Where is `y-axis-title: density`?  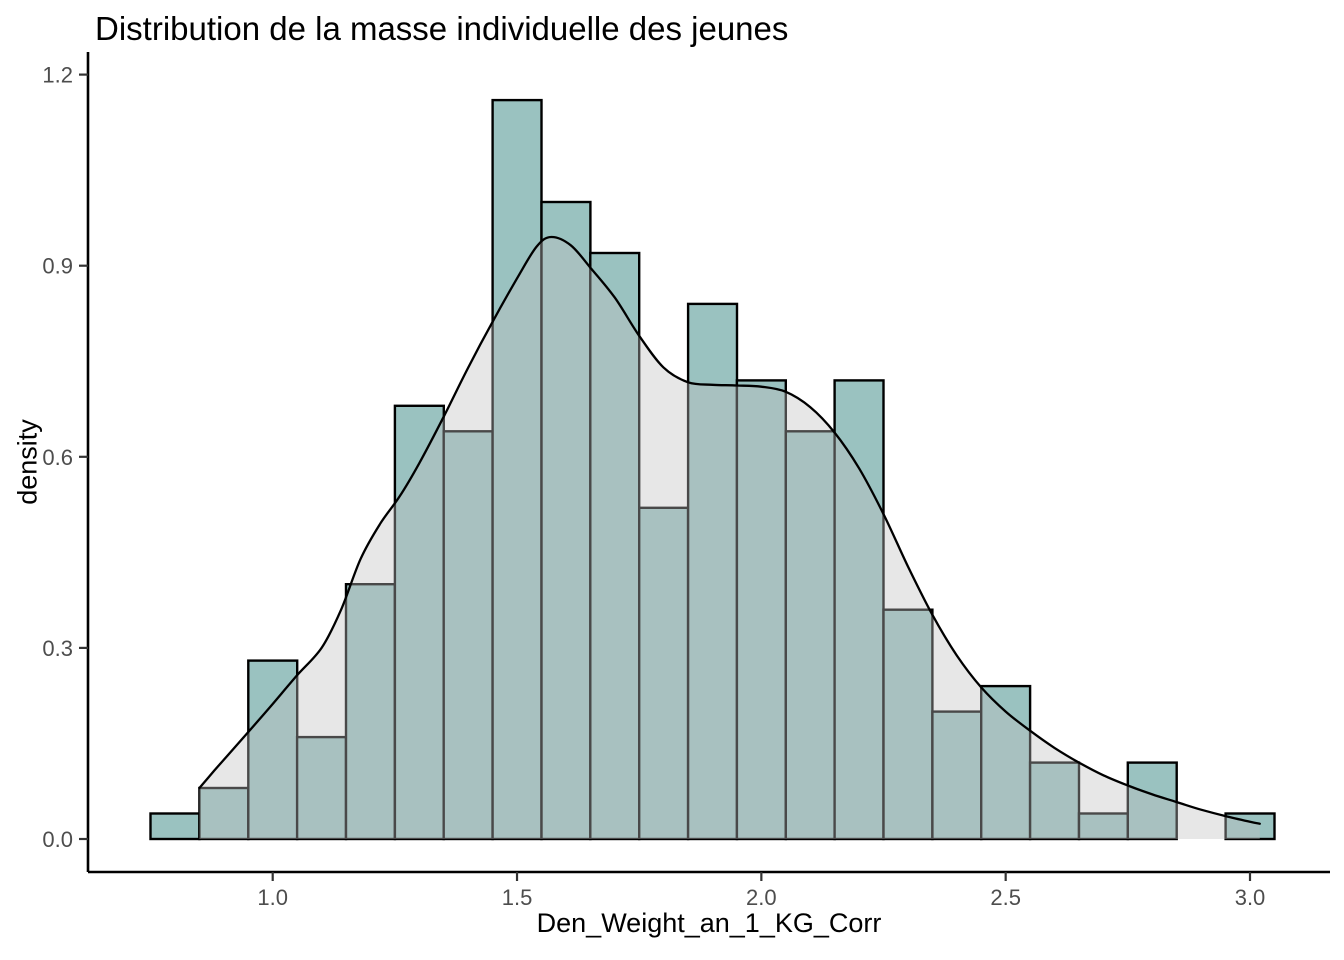 y-axis-title: density is located at coordinates (27, 462).